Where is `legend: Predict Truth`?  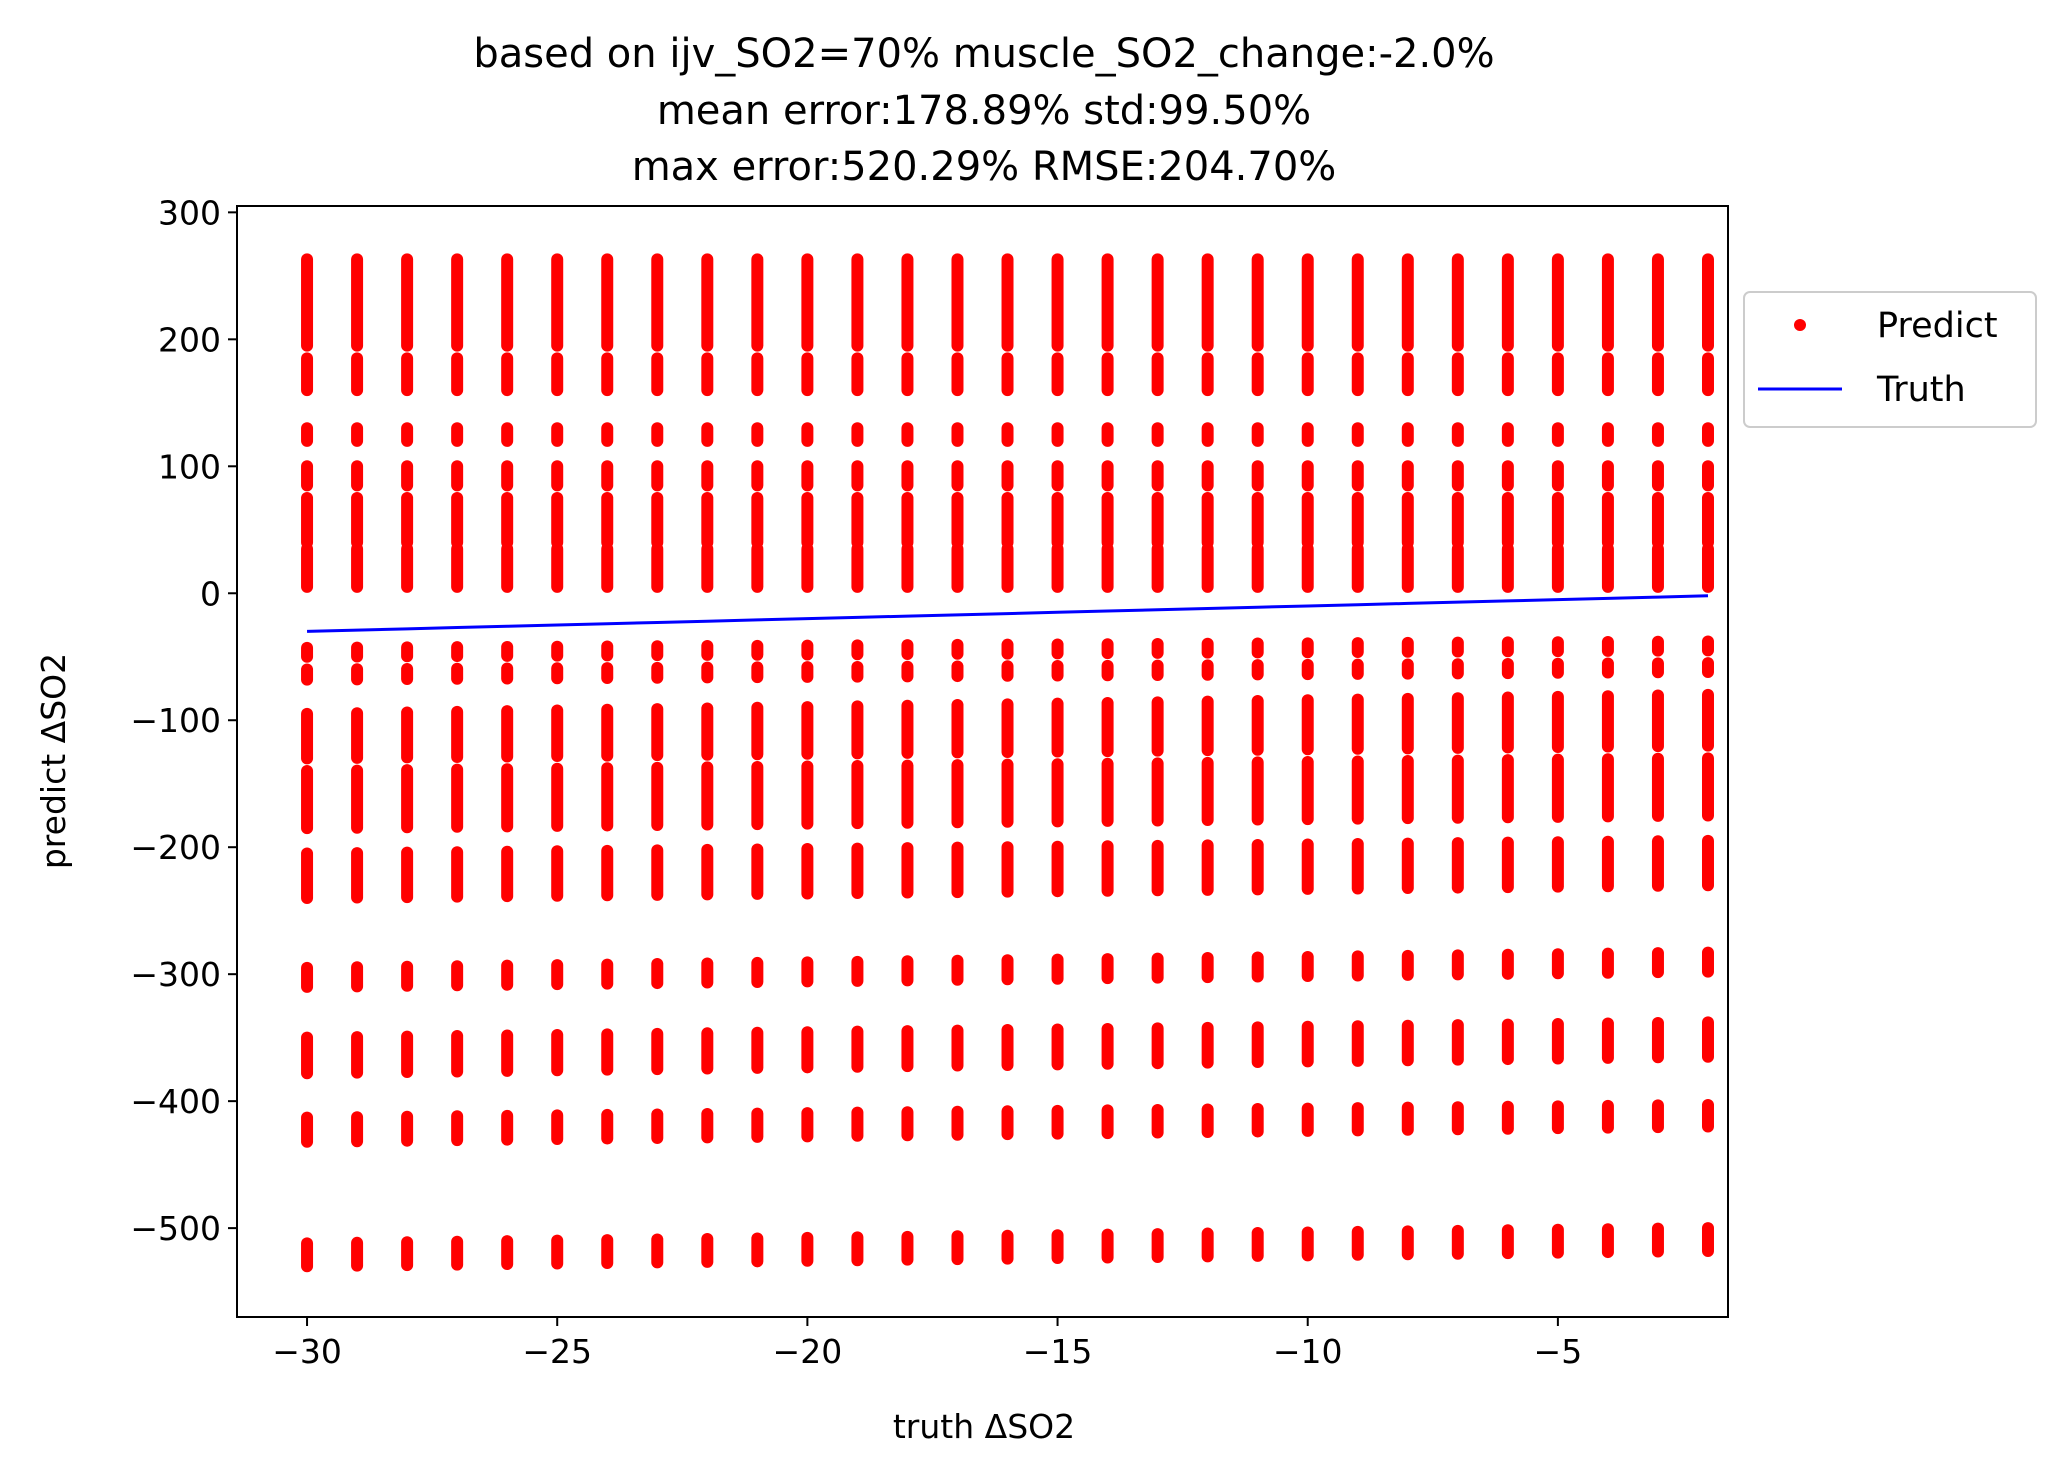 legend: Predict Truth is located at coordinates (1890, 359).